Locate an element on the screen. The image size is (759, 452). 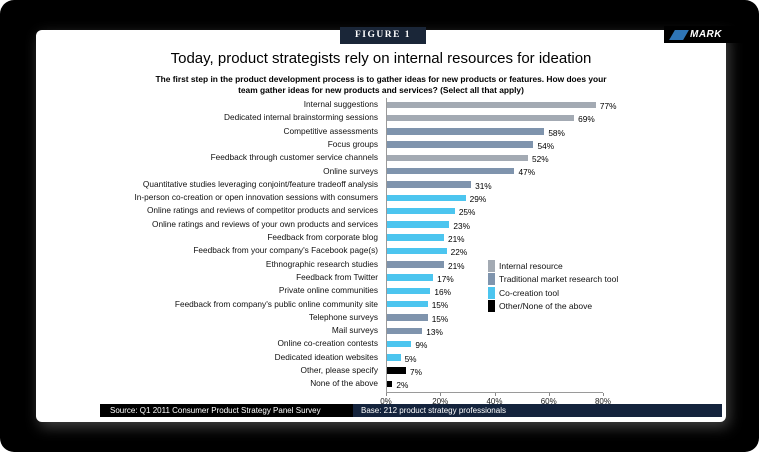
bar-track: 47% is located at coordinates (526, 170).